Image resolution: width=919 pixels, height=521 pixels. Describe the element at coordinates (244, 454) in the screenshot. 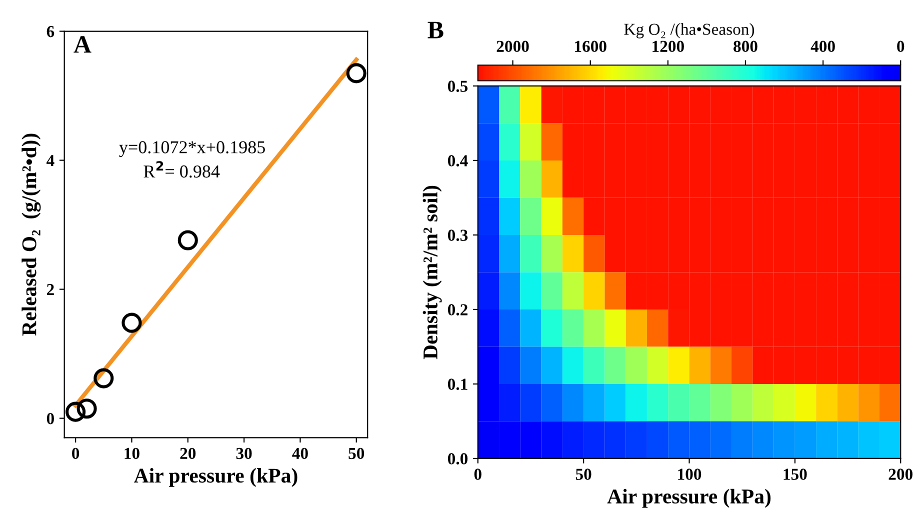

I see `x-tick-label: 30` at that location.